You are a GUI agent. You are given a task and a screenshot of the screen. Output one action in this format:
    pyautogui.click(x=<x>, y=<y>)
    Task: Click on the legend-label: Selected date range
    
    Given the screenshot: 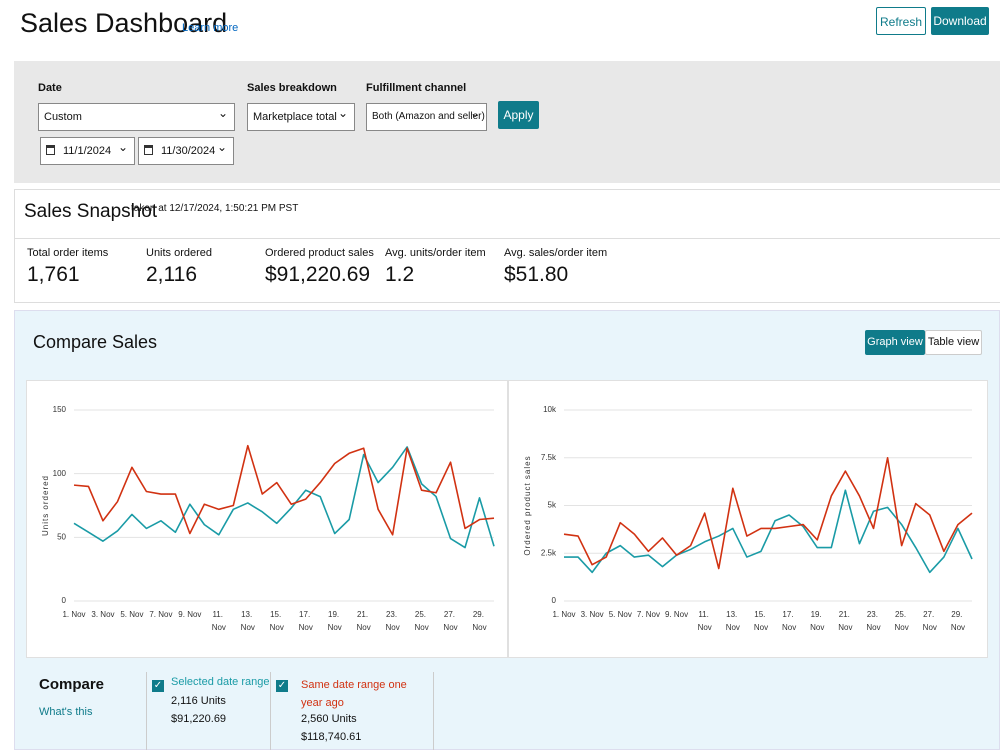 What is the action you would take?
    pyautogui.click(x=220, y=682)
    